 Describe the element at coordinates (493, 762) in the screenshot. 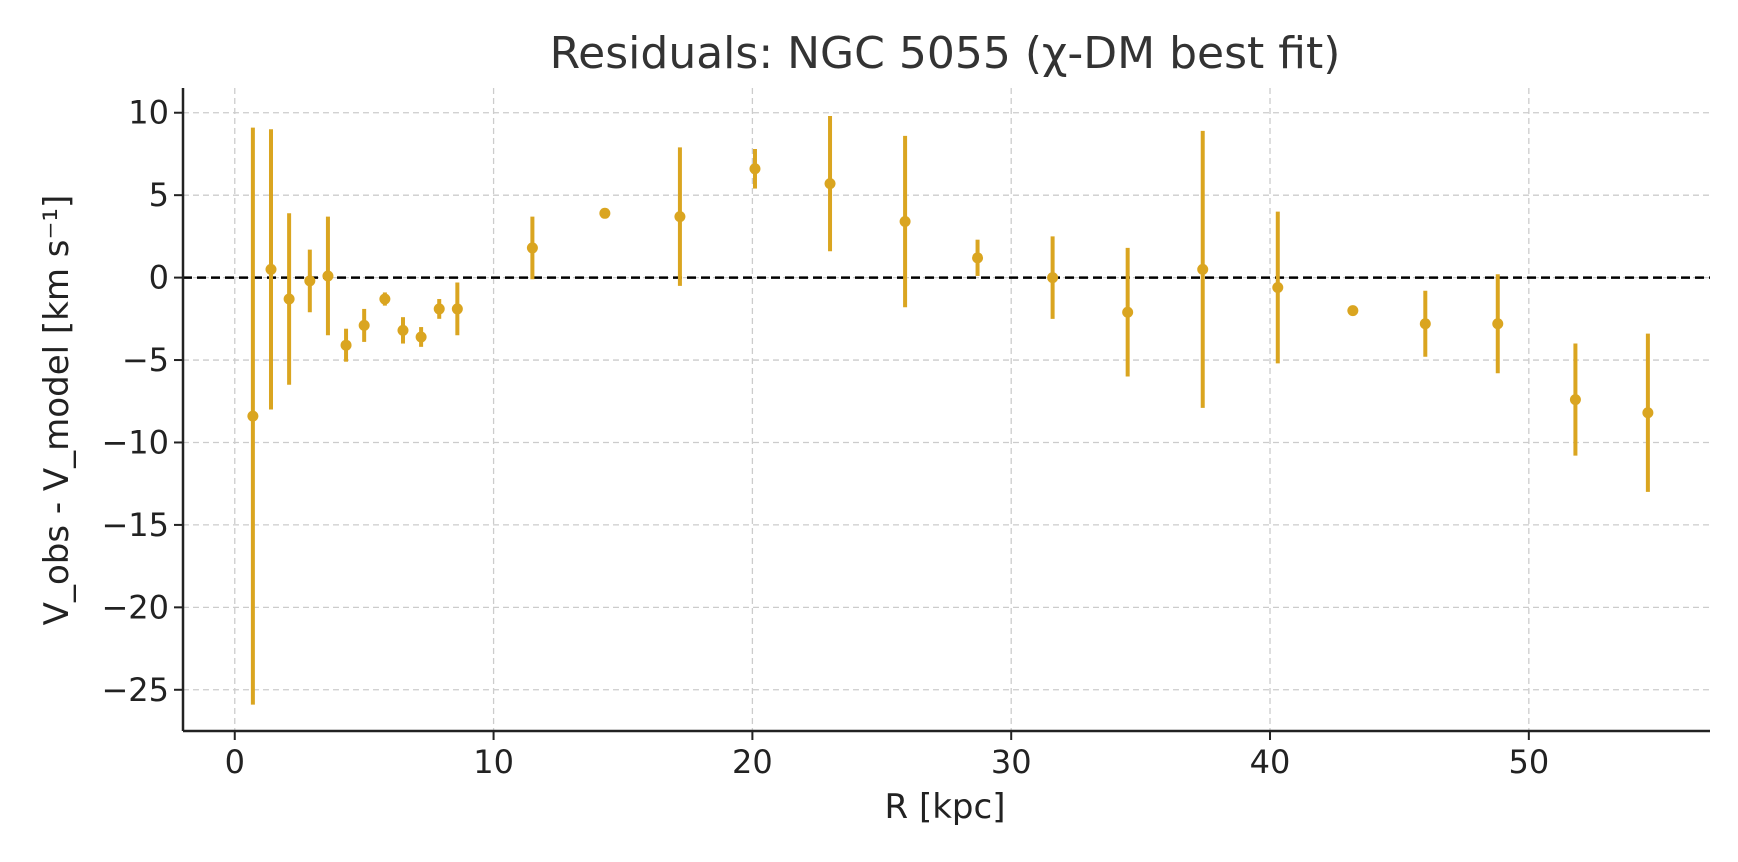

I see `x-tick-label: 10` at that location.